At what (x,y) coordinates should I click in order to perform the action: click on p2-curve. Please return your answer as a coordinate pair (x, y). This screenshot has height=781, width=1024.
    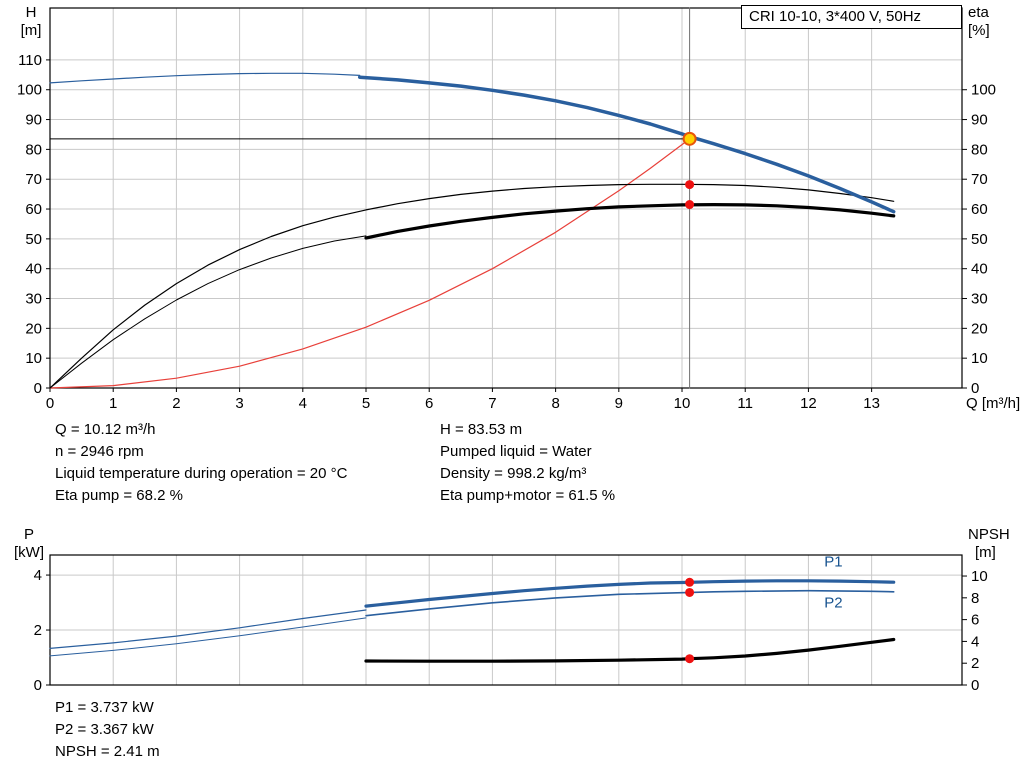
    Looking at the image, I should click on (630, 603).